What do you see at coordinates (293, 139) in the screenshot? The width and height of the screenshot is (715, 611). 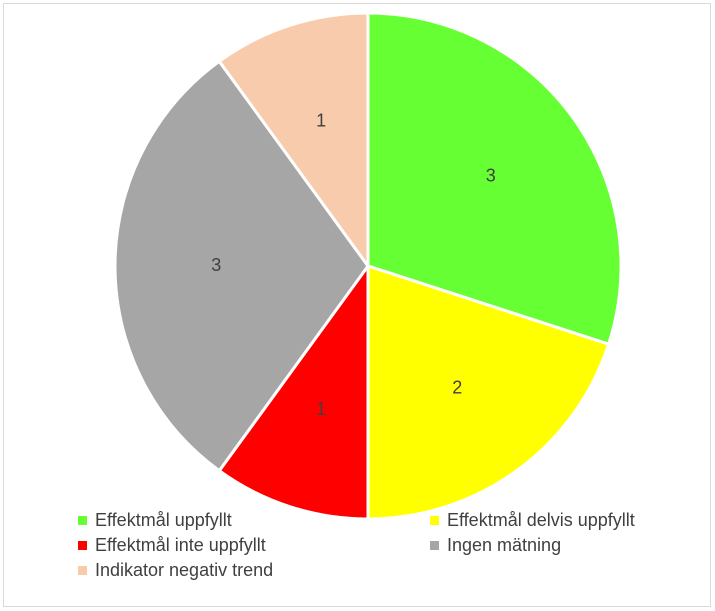 I see `pie-slice-indikator-negativ-trend` at bounding box center [293, 139].